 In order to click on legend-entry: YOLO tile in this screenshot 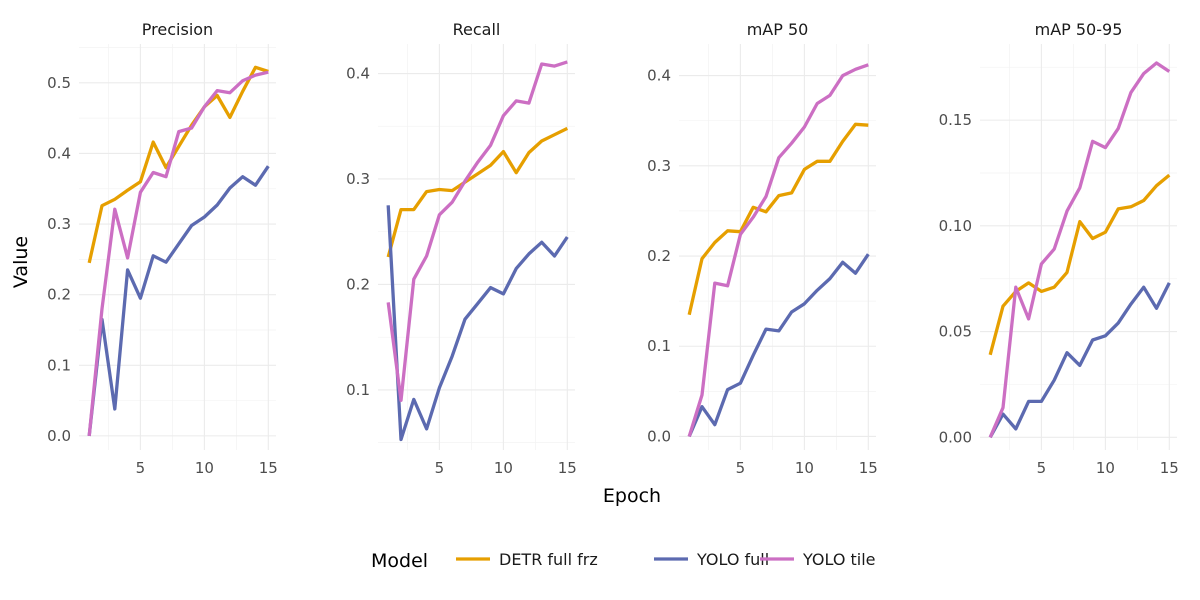, I will do `click(818, 559)`.